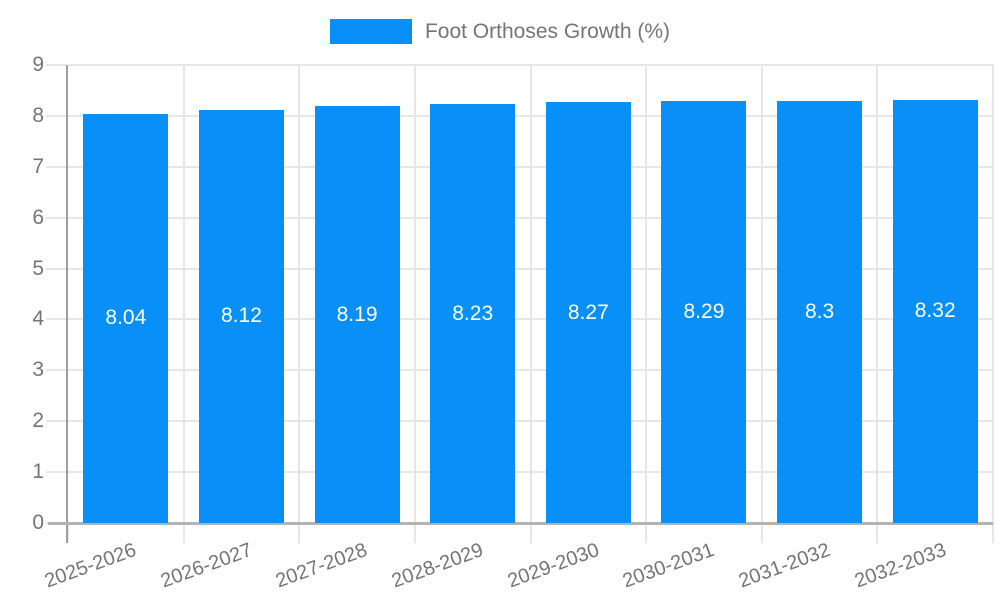 The height and width of the screenshot is (600, 1000). I want to click on bar-value-label: 8.29, so click(704, 312).